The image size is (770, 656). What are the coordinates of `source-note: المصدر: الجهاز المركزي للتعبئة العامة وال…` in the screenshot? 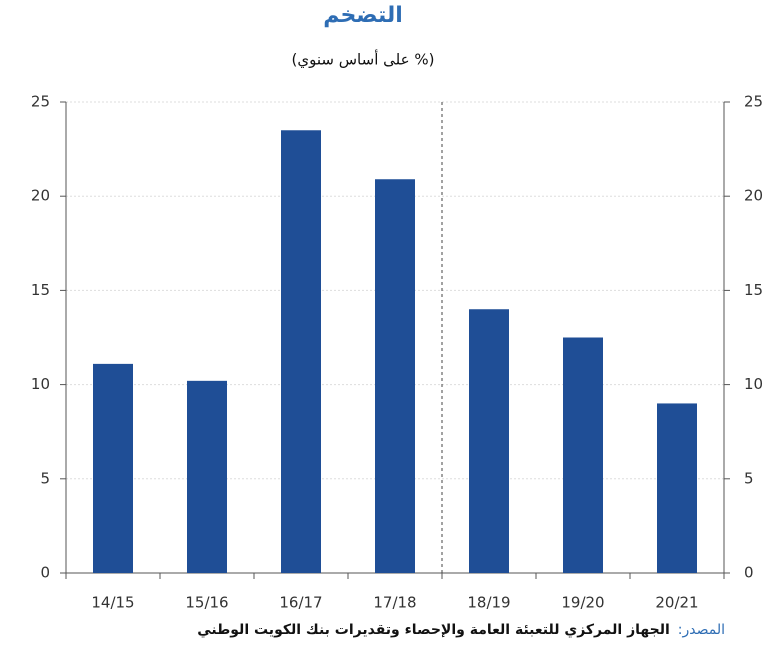 It's located at (461, 630).